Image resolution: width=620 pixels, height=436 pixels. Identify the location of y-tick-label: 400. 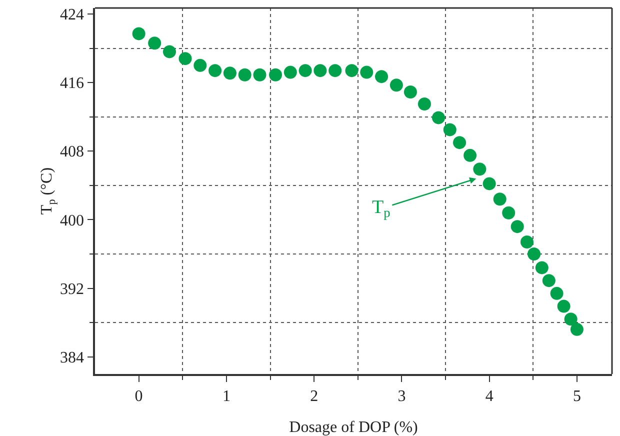
(72, 221).